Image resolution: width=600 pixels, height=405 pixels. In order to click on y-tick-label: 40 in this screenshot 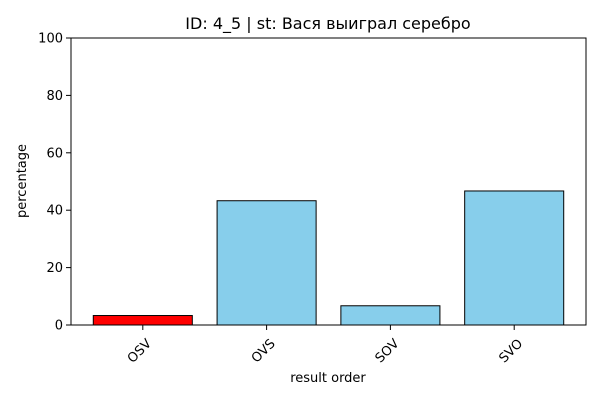, I will do `click(54, 211)`.